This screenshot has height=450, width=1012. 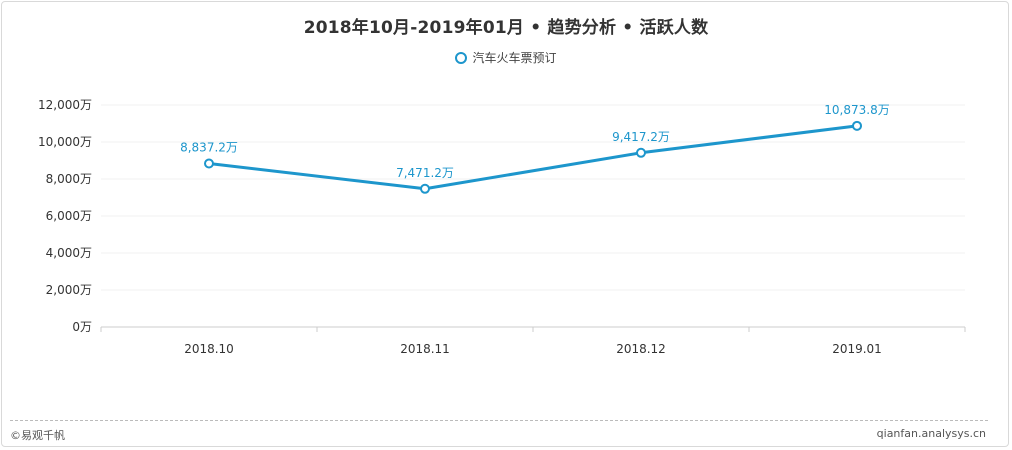 What do you see at coordinates (425, 173) in the screenshot?
I see `data-label: 7,471.2万` at bounding box center [425, 173].